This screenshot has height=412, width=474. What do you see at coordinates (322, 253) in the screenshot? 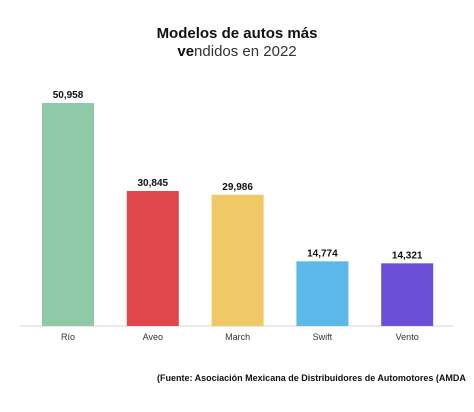
I see `data-label: 14,774` at bounding box center [322, 253].